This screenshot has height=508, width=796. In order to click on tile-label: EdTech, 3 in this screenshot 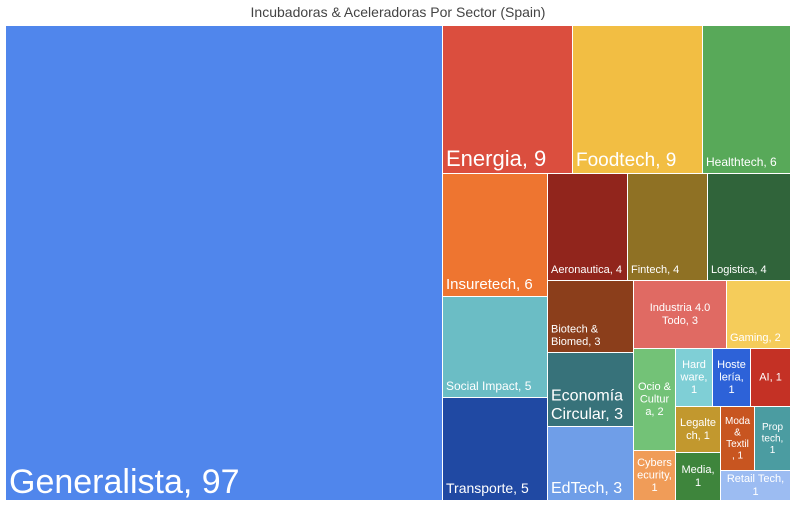, I will do `click(586, 488)`.